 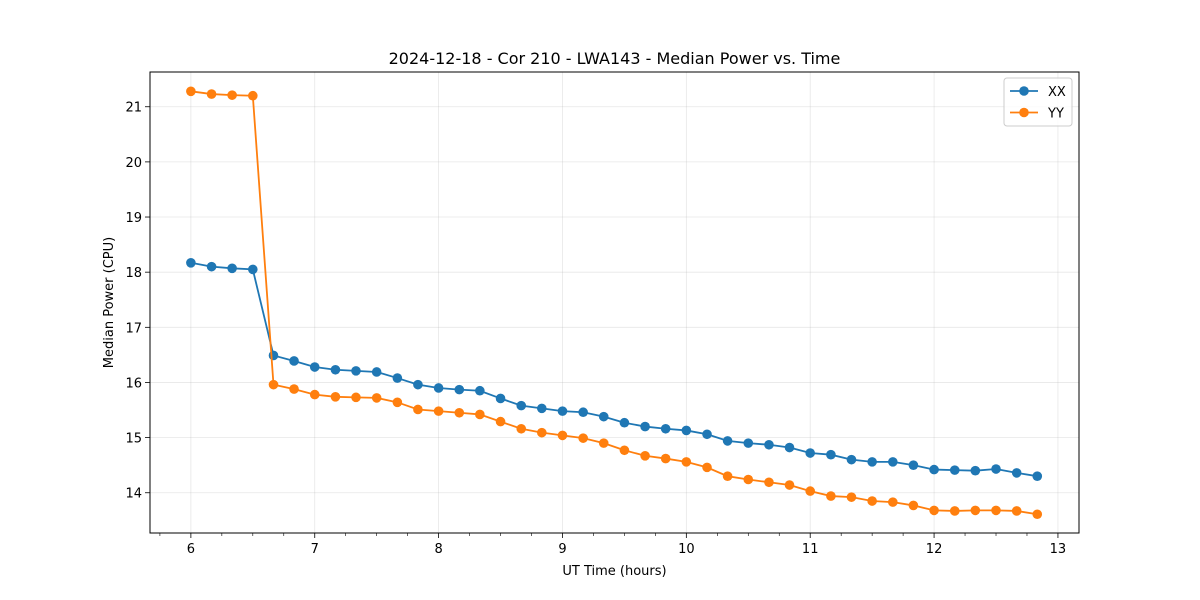 I want to click on x-tick-label: 10, so click(x=686, y=549).